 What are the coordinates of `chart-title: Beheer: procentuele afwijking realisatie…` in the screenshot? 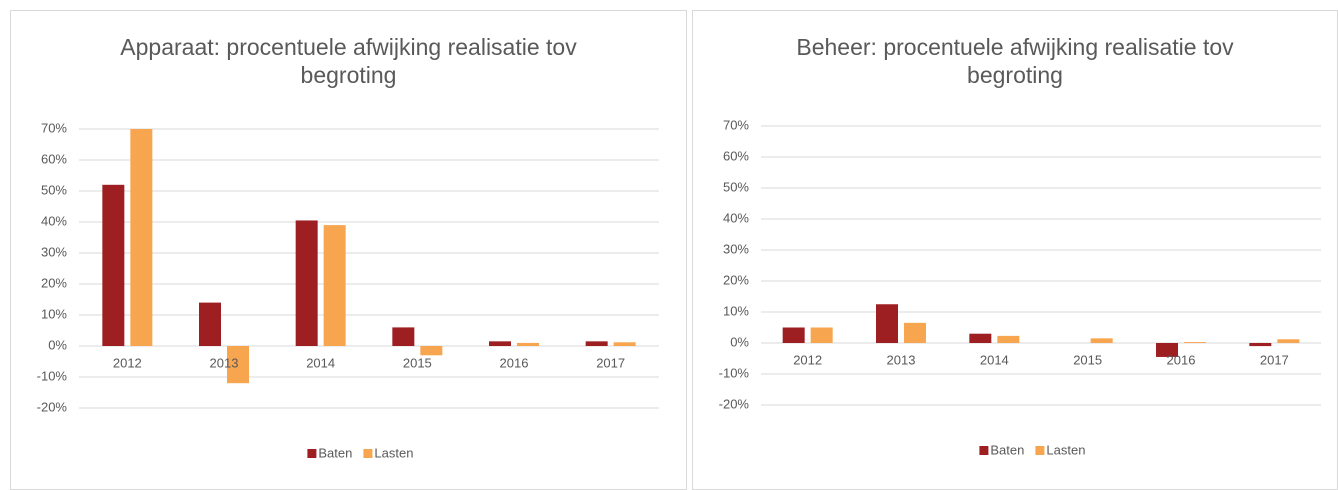 It's located at (1015, 61).